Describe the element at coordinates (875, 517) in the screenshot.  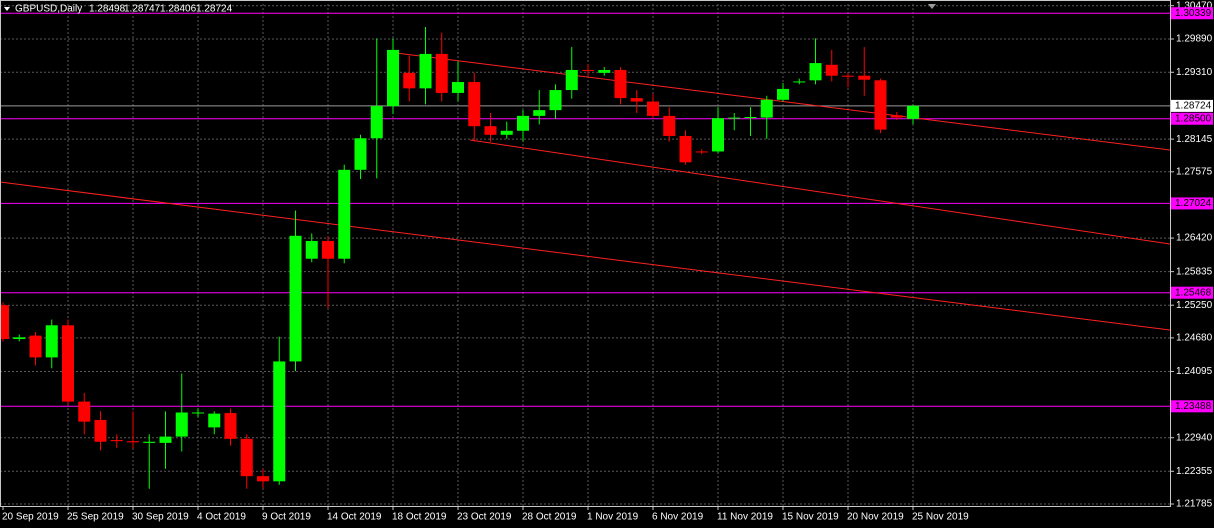
I see `x-tick-label: 20 Nov 2019` at that location.